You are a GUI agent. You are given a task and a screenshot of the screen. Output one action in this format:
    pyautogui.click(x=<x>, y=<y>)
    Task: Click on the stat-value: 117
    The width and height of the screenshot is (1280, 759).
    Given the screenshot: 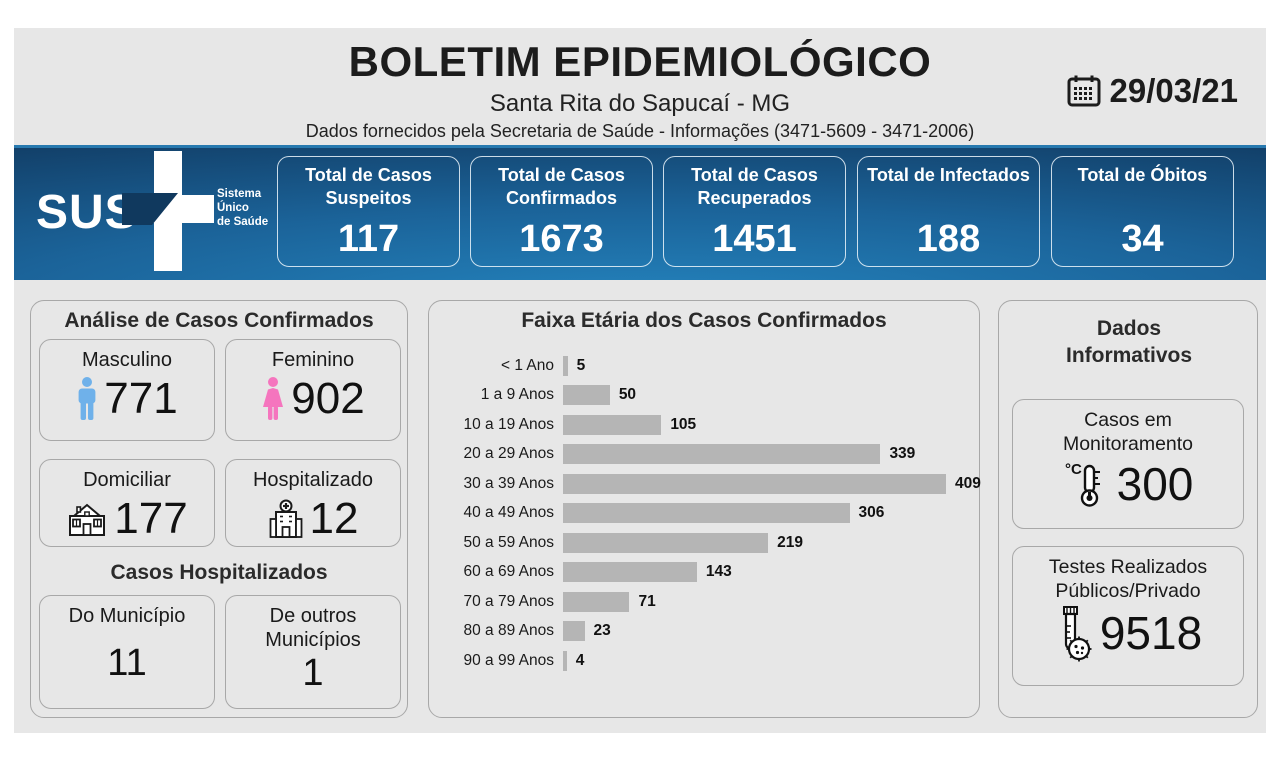 What is the action you would take?
    pyautogui.click(x=368, y=239)
    